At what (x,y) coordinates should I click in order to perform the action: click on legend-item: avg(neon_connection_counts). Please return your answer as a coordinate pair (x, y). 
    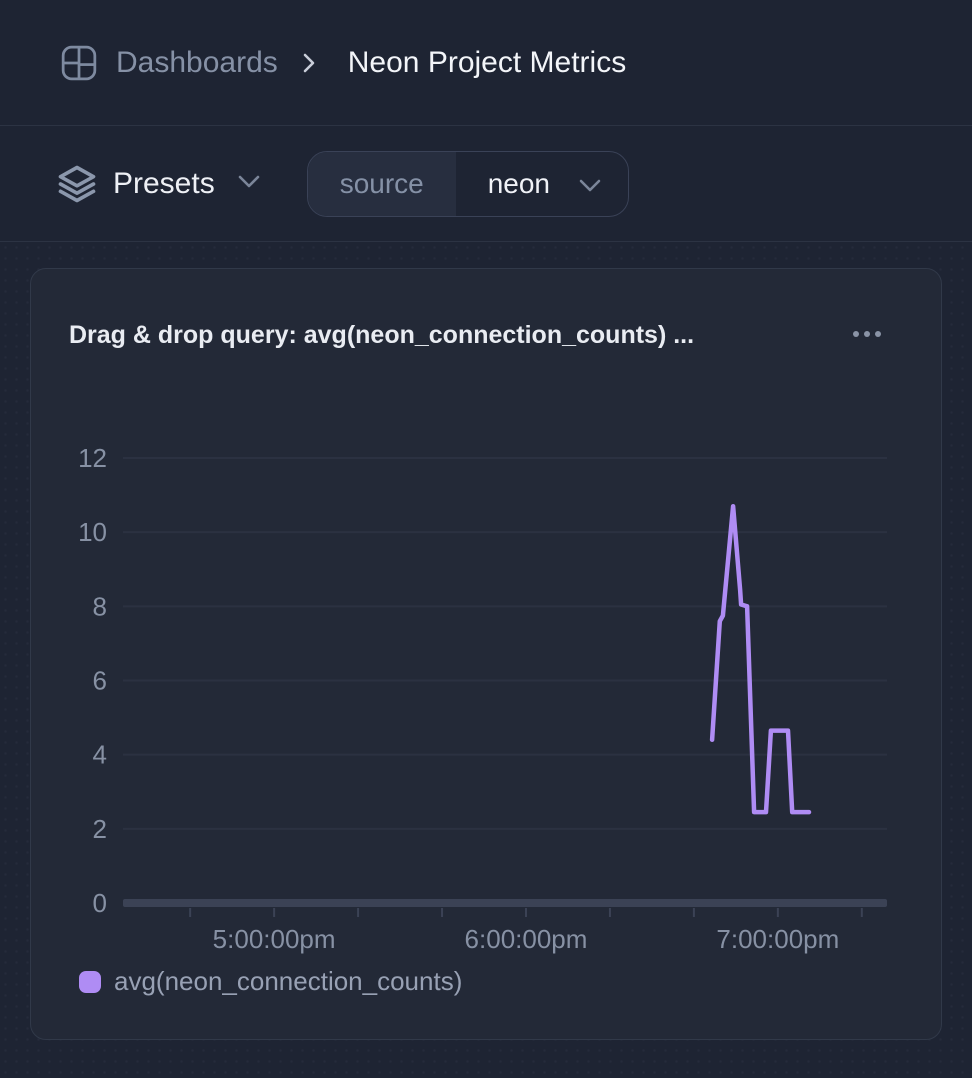
    Looking at the image, I should click on (270, 981).